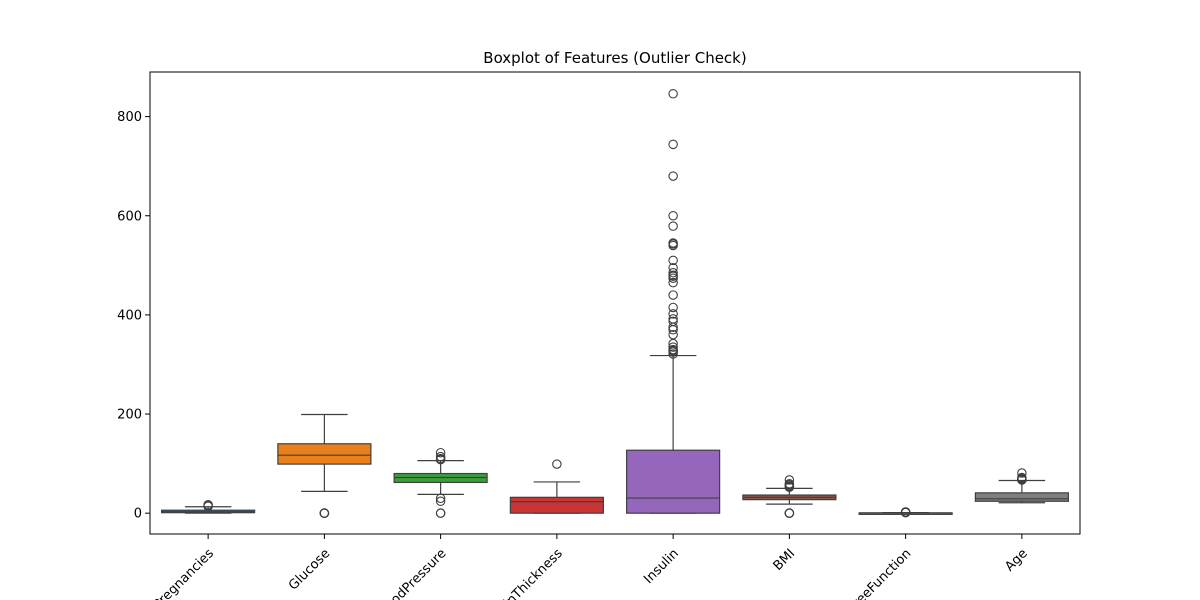 The height and width of the screenshot is (600, 1200). What do you see at coordinates (673, 481) in the screenshot?
I see `box-insulin` at bounding box center [673, 481].